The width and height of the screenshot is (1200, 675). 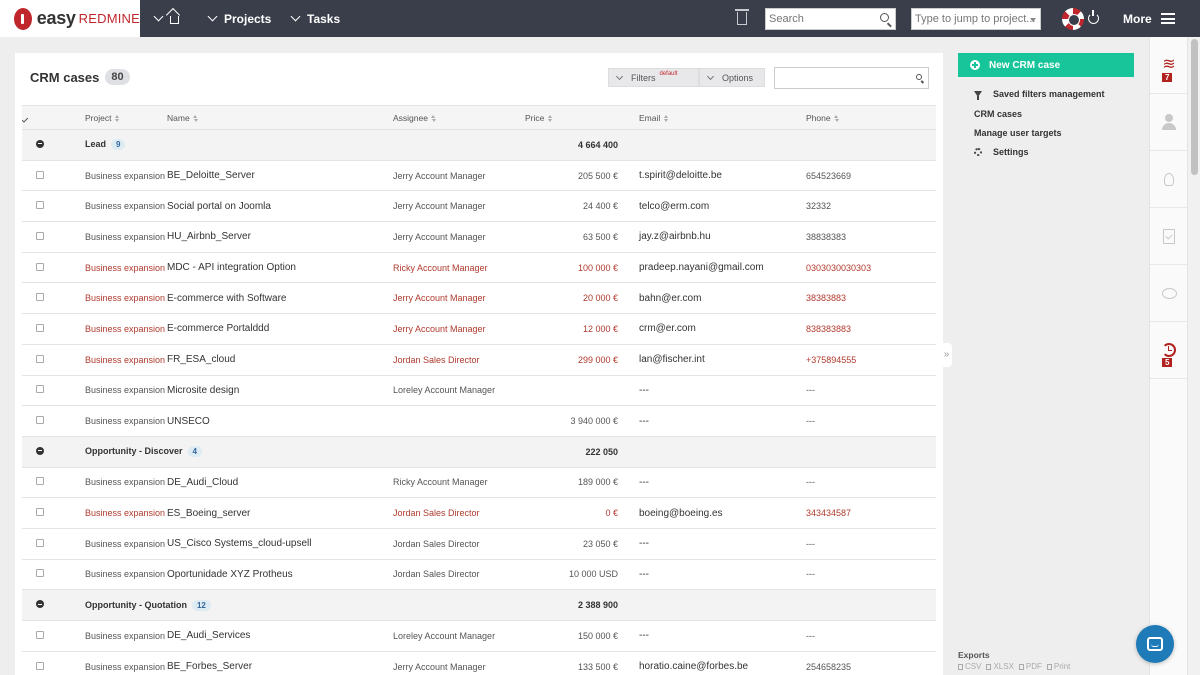 What do you see at coordinates (1169, 350) in the screenshot?
I see `rail-history: 5` at bounding box center [1169, 350].